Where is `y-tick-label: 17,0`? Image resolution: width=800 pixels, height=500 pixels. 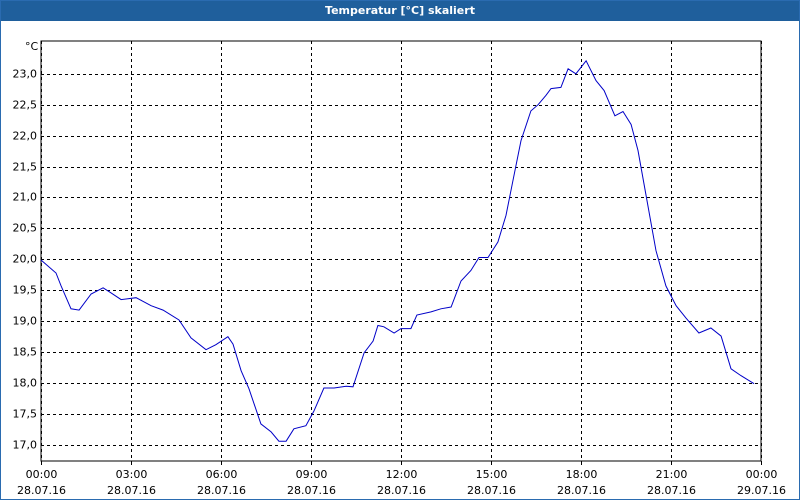
y-tick-label: 17,0 is located at coordinates (25, 445).